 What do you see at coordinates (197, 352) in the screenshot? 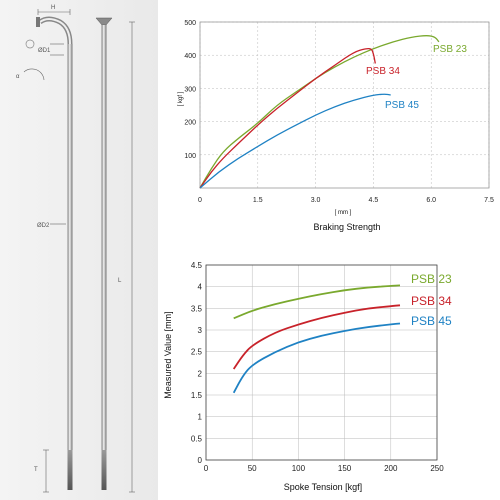
I see `y-tick-label: 2.5` at bounding box center [197, 352].